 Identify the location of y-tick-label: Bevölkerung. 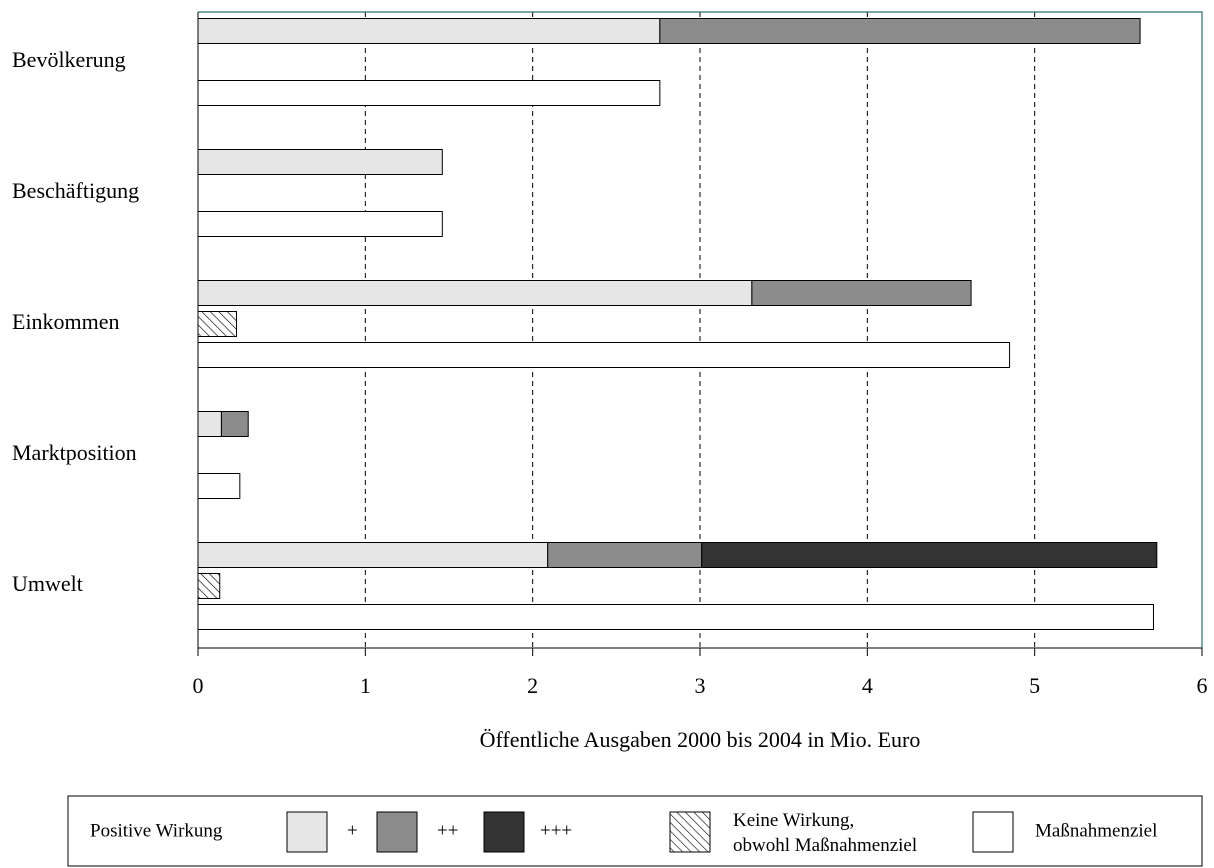
(69, 59).